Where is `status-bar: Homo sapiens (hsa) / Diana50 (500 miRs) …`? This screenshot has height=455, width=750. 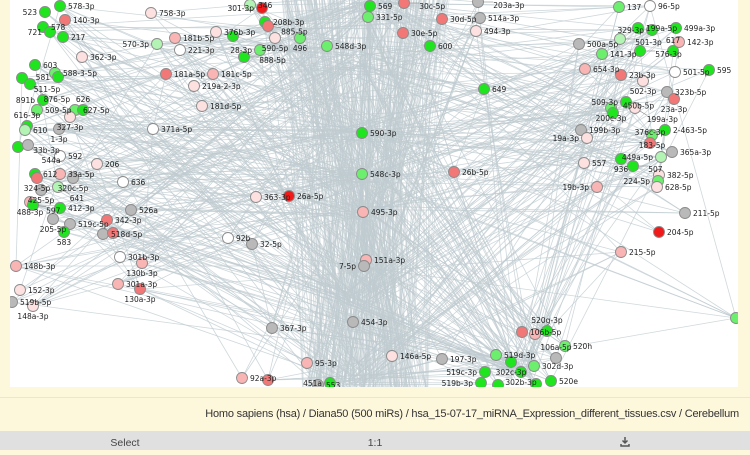 status-bar: Homo sapiens (hsa) / Diana50 (500 miRs) … is located at coordinates (375, 414).